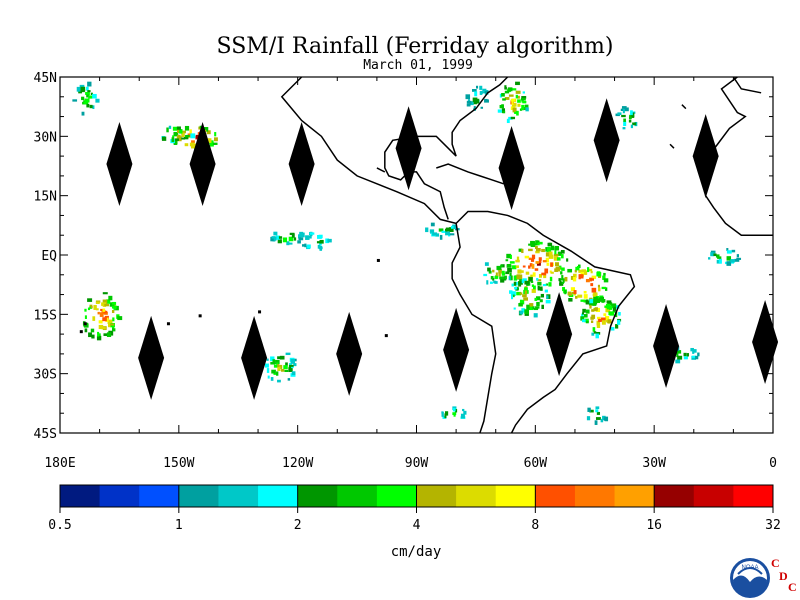  Describe the element at coordinates (45, 434) in the screenshot. I see `lat-tick-label: 45S` at that location.